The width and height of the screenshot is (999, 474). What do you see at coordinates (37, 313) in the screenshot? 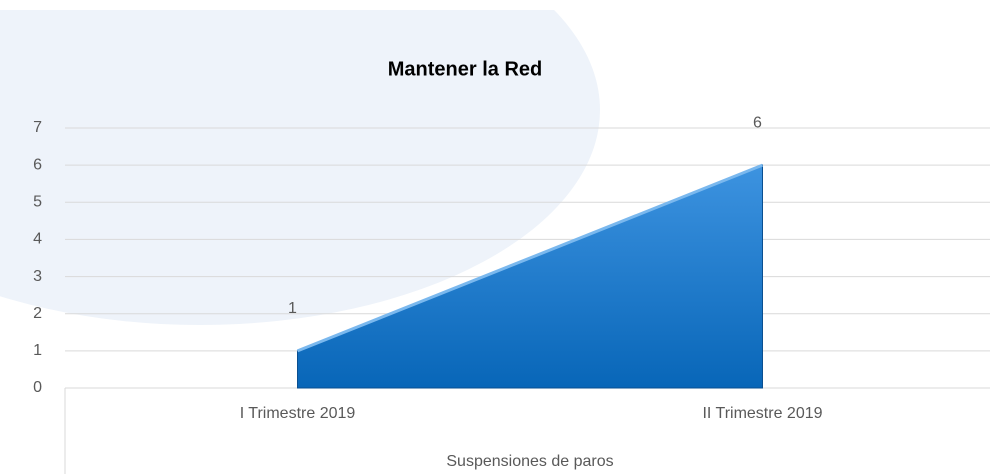
I see `y-tick-label: 2` at bounding box center [37, 313].